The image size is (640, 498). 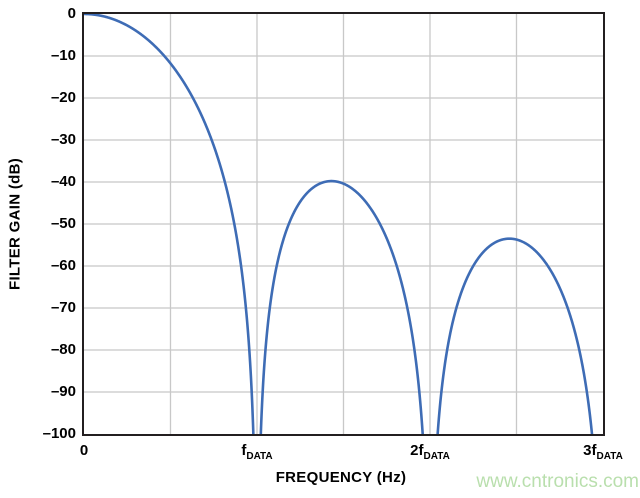 I want to click on y-tick-label: –100, so click(x=59, y=433).